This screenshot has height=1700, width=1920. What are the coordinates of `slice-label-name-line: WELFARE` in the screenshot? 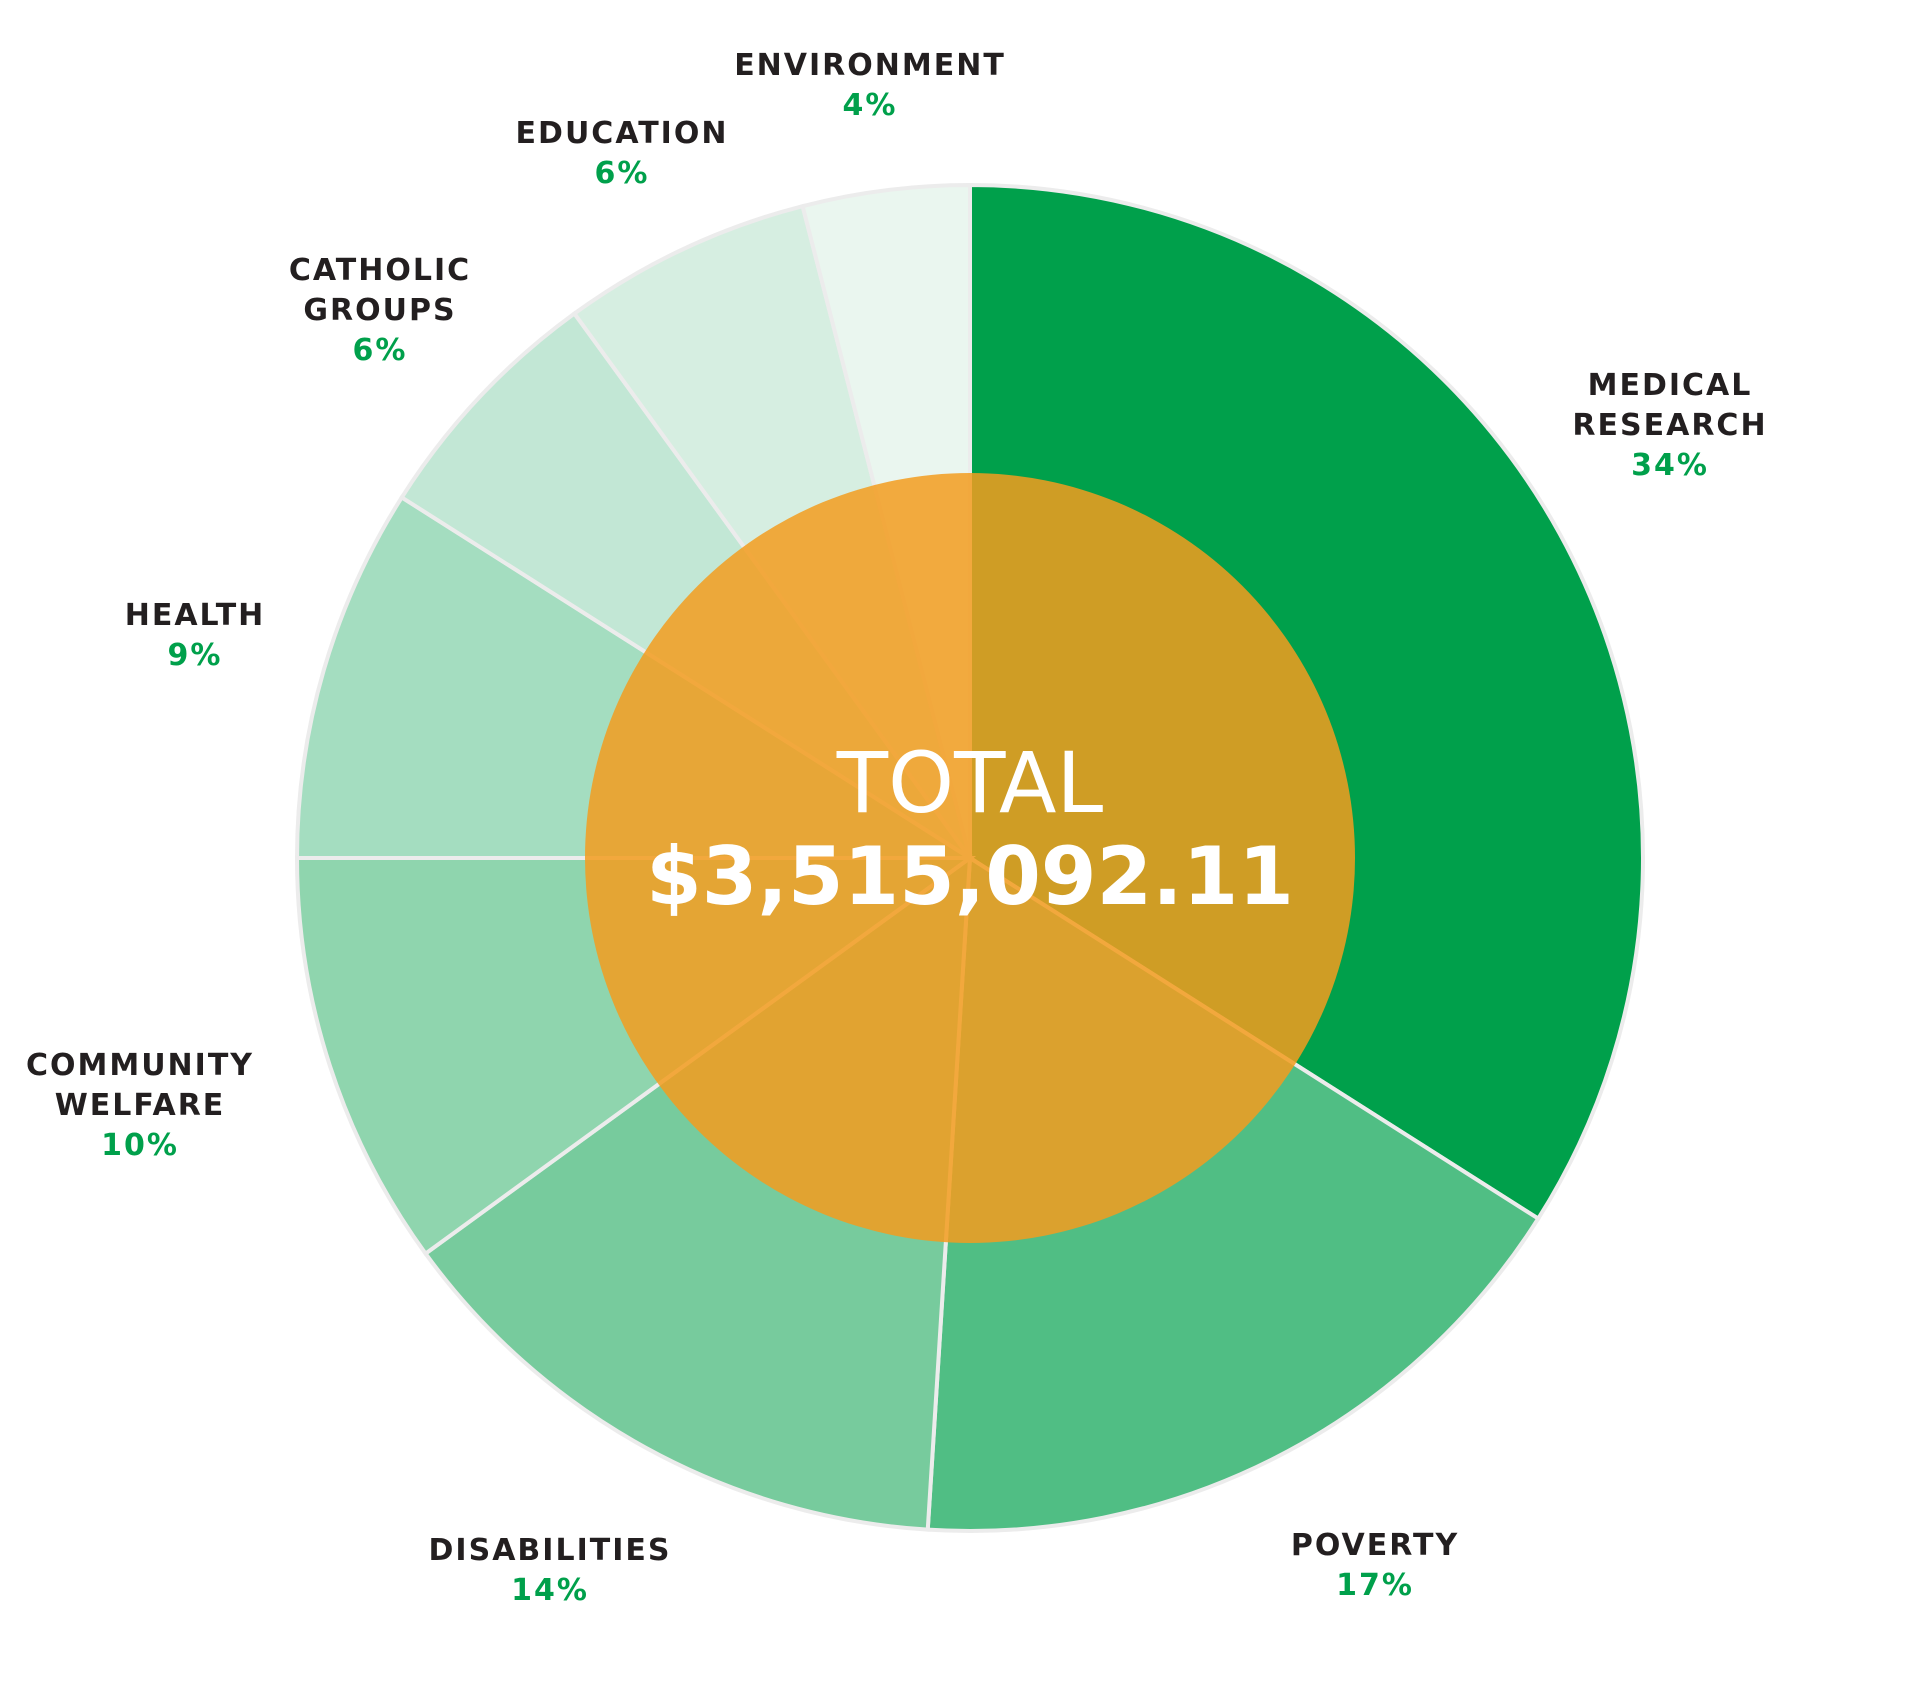 It's located at (140, 1105).